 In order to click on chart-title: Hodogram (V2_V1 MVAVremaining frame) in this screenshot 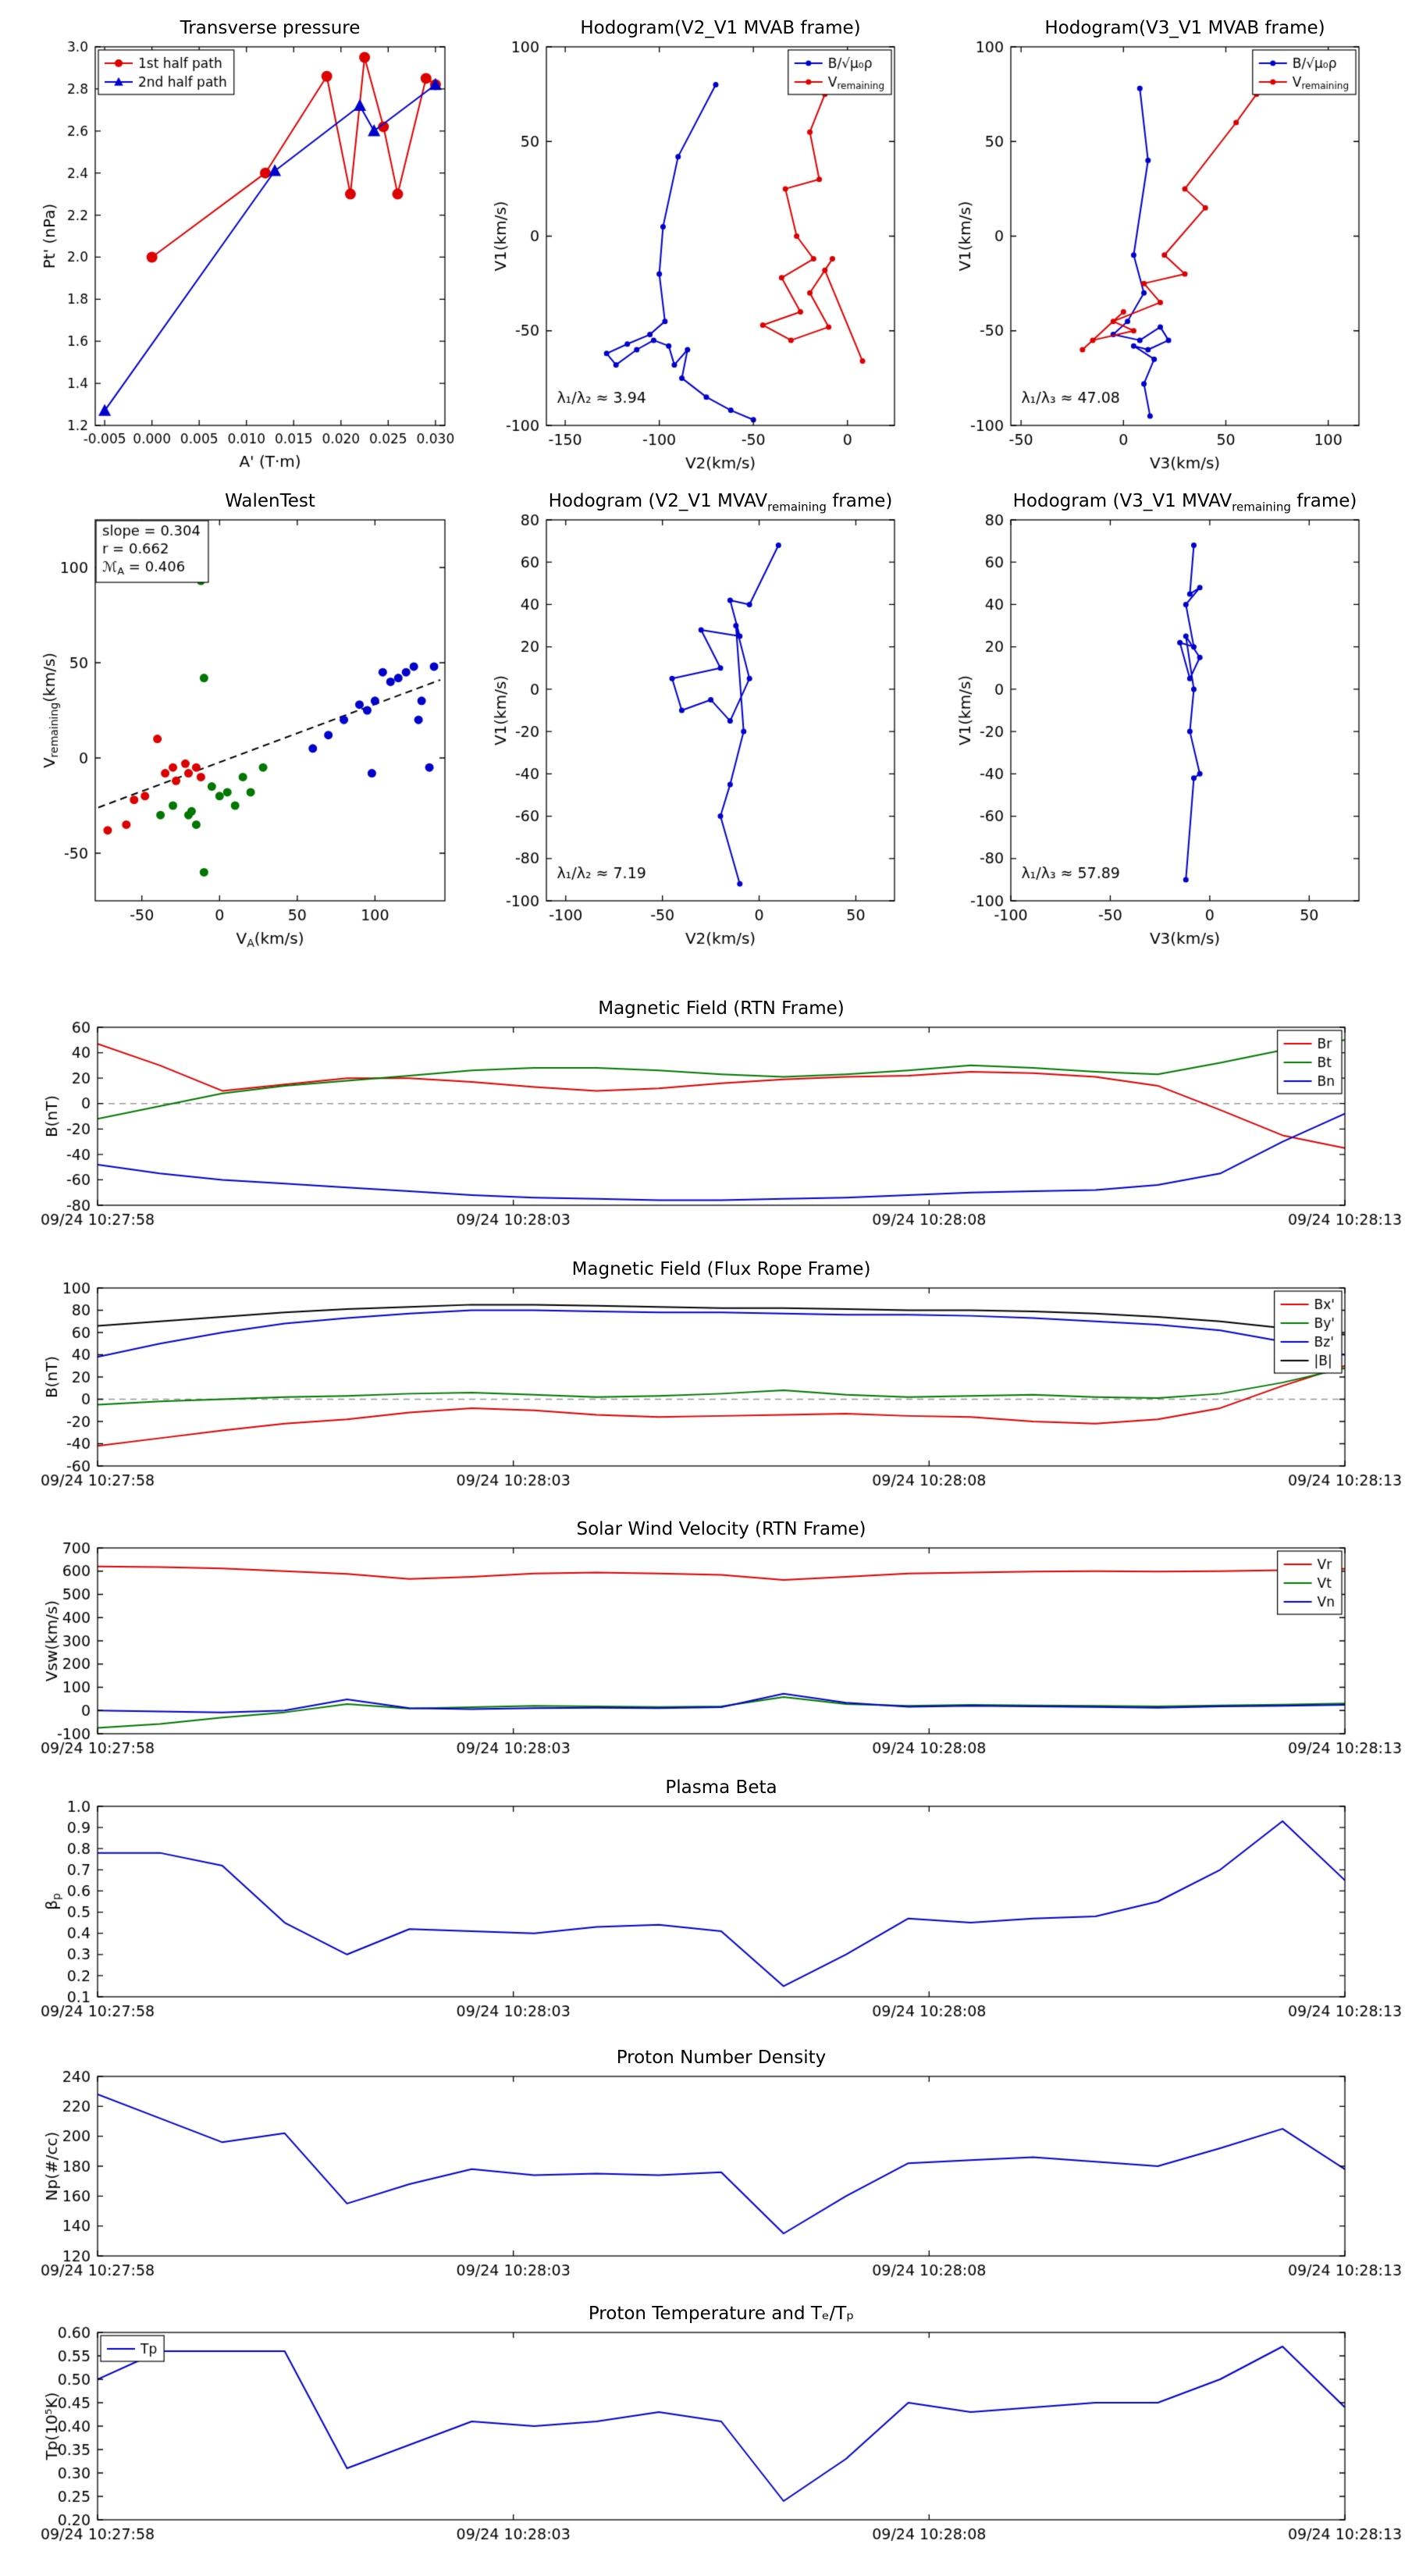, I will do `click(720, 502)`.